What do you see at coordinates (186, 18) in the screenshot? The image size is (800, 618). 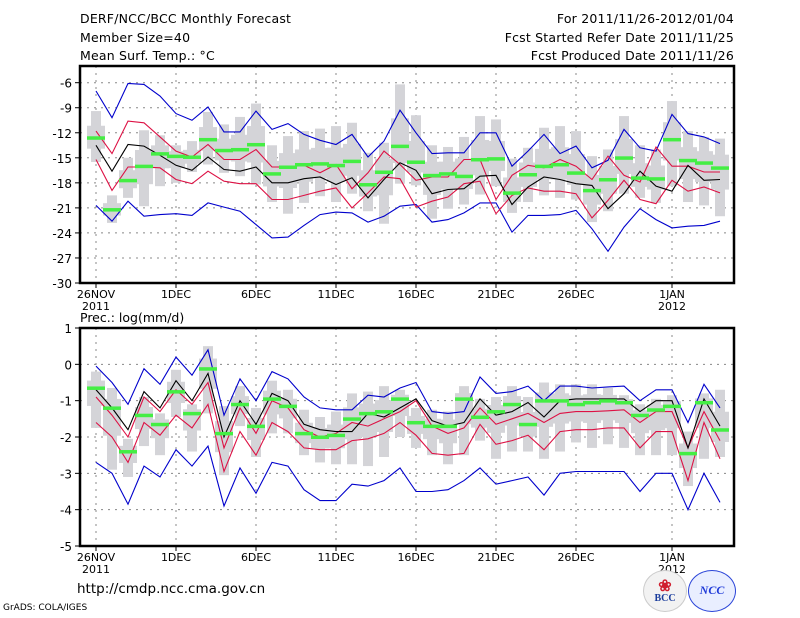 I see `forecast-title: DERF/NCC/BCC Monthly Forecast` at bounding box center [186, 18].